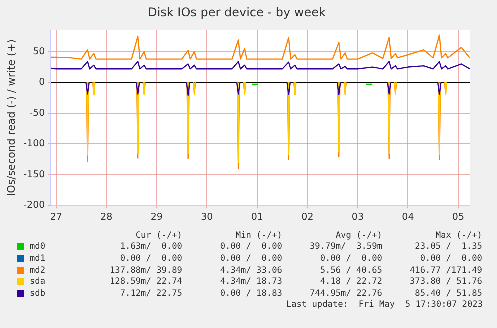 The image size is (497, 328). I want to click on x-tick-label: 29, so click(156, 217).